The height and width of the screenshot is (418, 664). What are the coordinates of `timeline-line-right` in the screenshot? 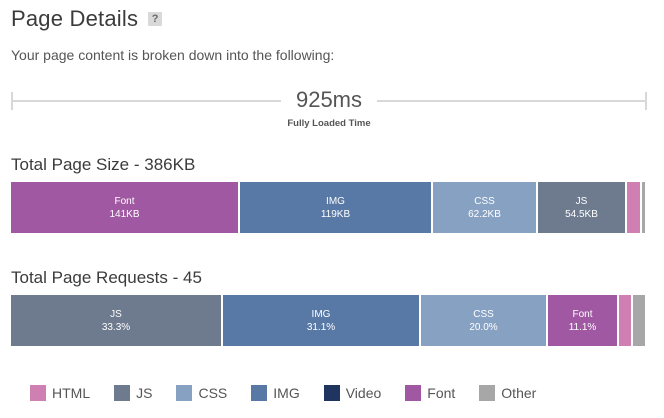 It's located at (512, 101).